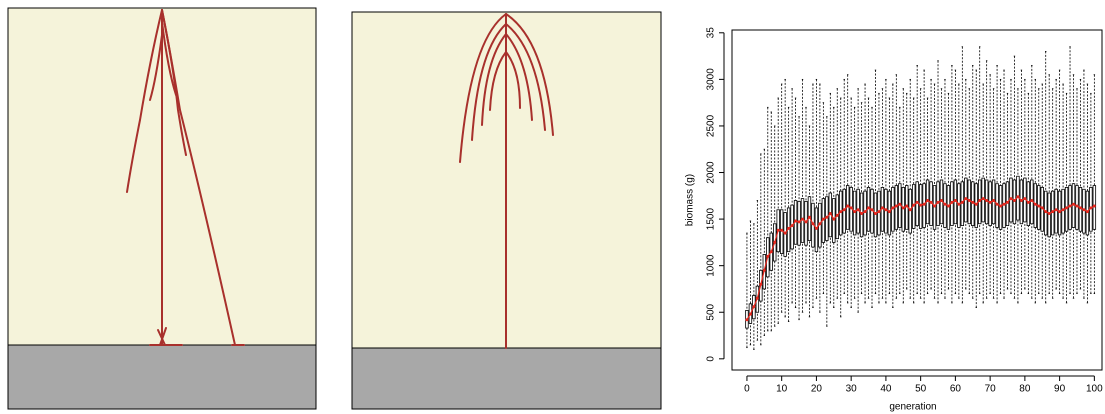  I want to click on x-tick-label: 0, so click(747, 389).